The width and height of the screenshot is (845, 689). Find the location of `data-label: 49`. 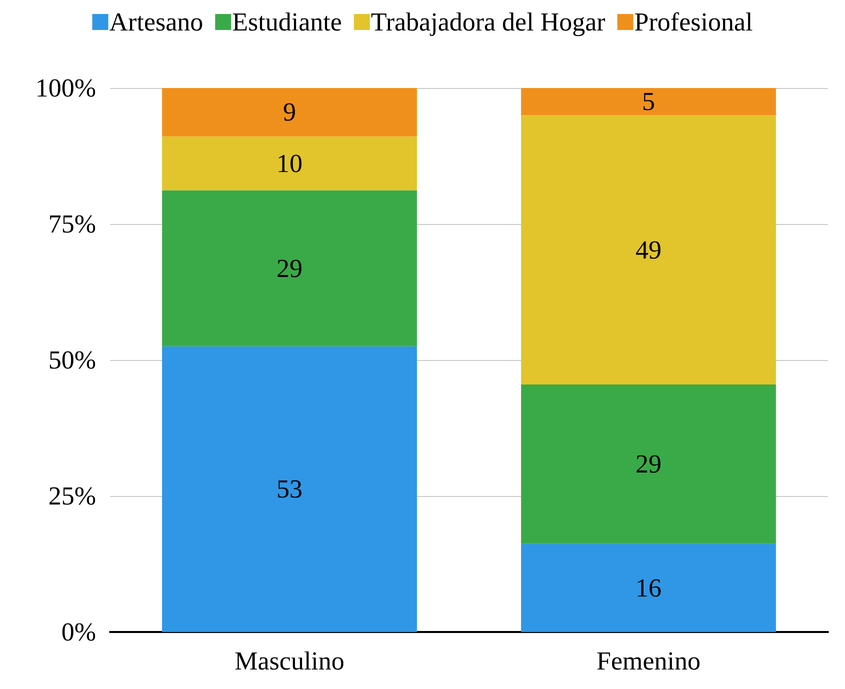

data-label: 49 is located at coordinates (649, 249).